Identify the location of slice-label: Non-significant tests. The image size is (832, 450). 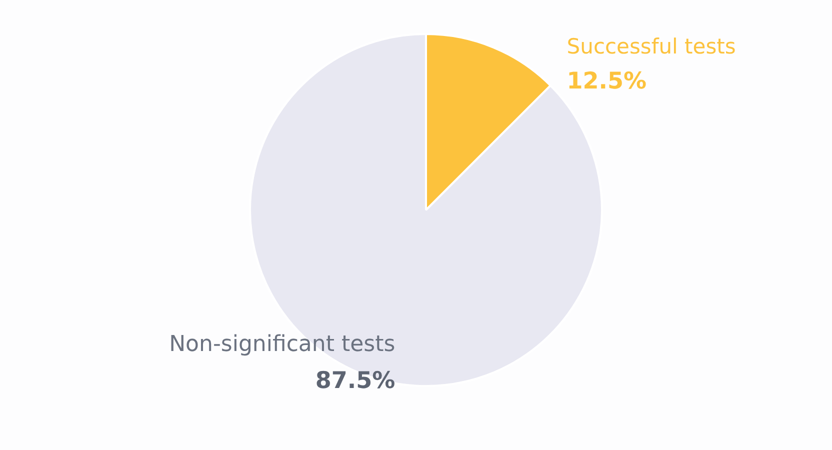
(282, 344).